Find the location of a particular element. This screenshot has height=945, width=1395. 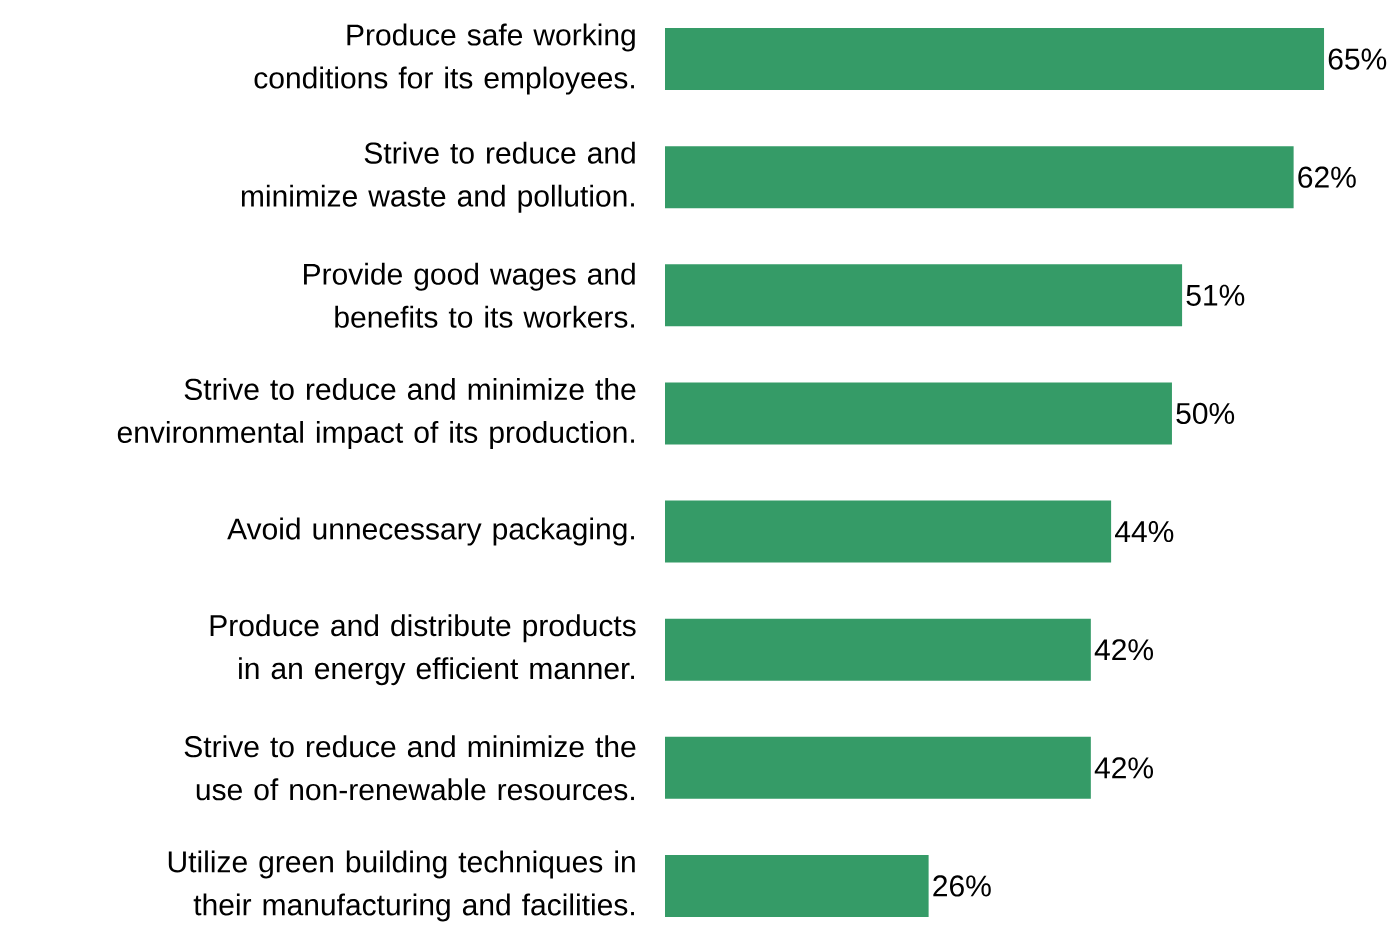

y-tick-label: Produce and distribute products in an energy efficient manner. is located at coordinates (423, 650).